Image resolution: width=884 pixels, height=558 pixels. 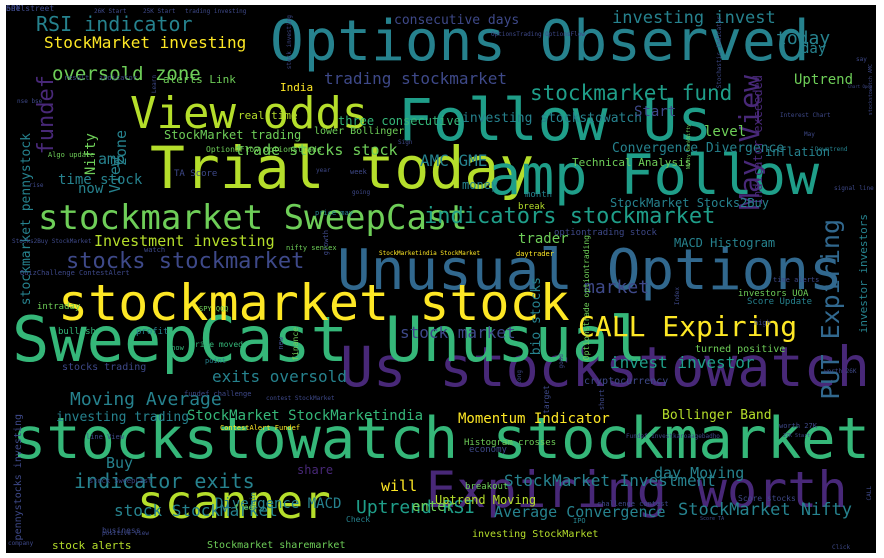 What do you see at coordinates (114, 24) in the screenshot?
I see `cloud-word: RSI indicator` at bounding box center [114, 24].